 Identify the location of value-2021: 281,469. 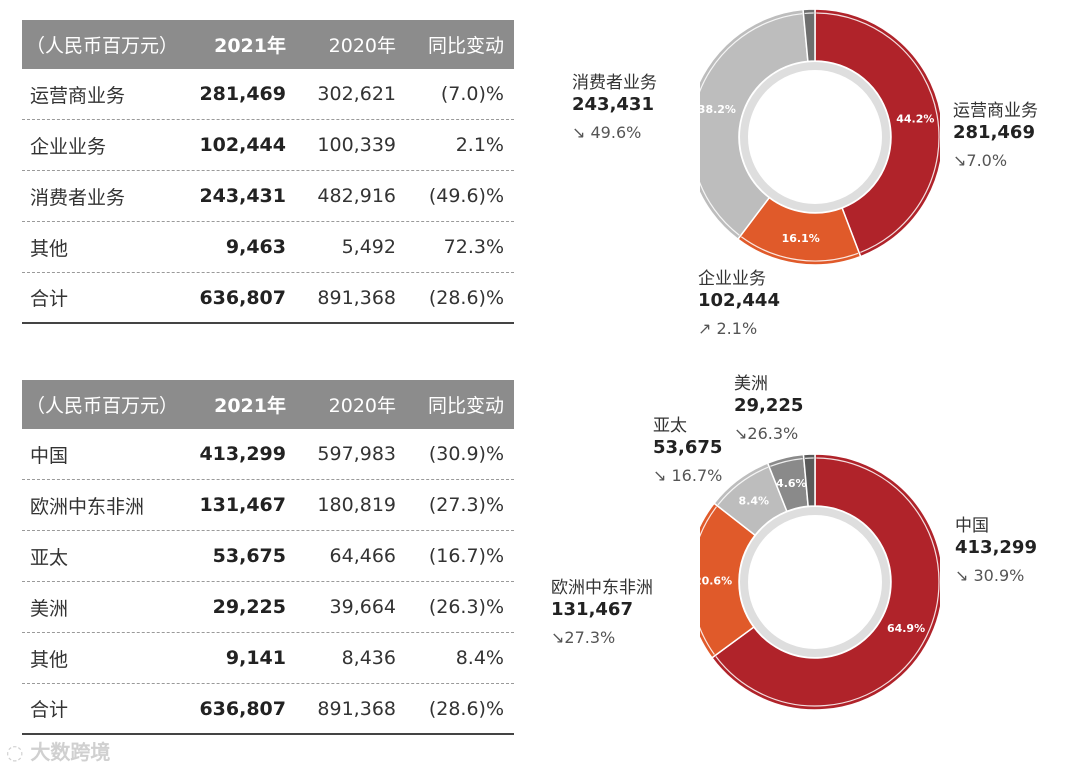
(242, 94).